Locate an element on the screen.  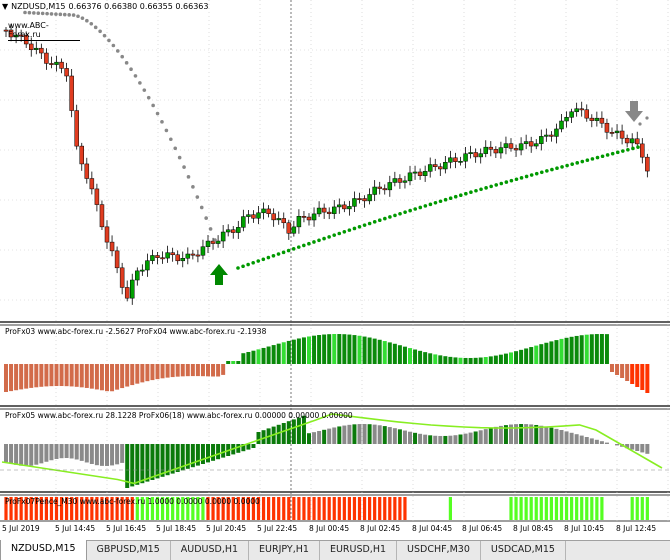
site-label: www.ABC-Forex.ru is located at coordinates (44, 31).